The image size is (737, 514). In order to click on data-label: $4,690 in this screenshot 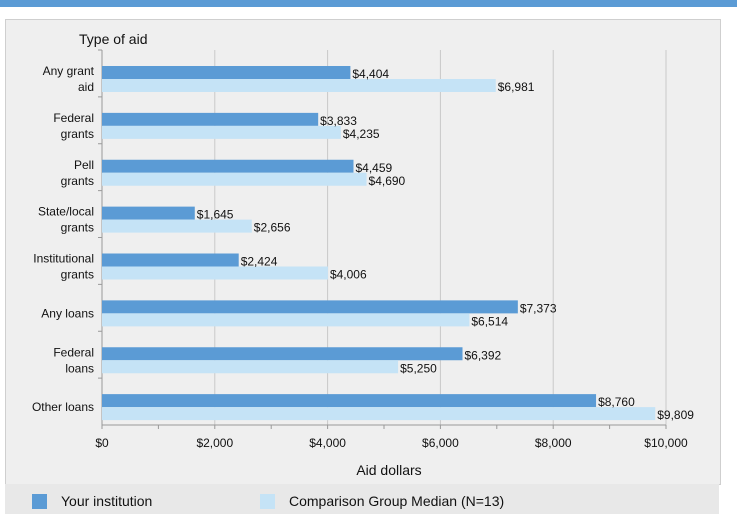, I will do `click(387, 181)`.